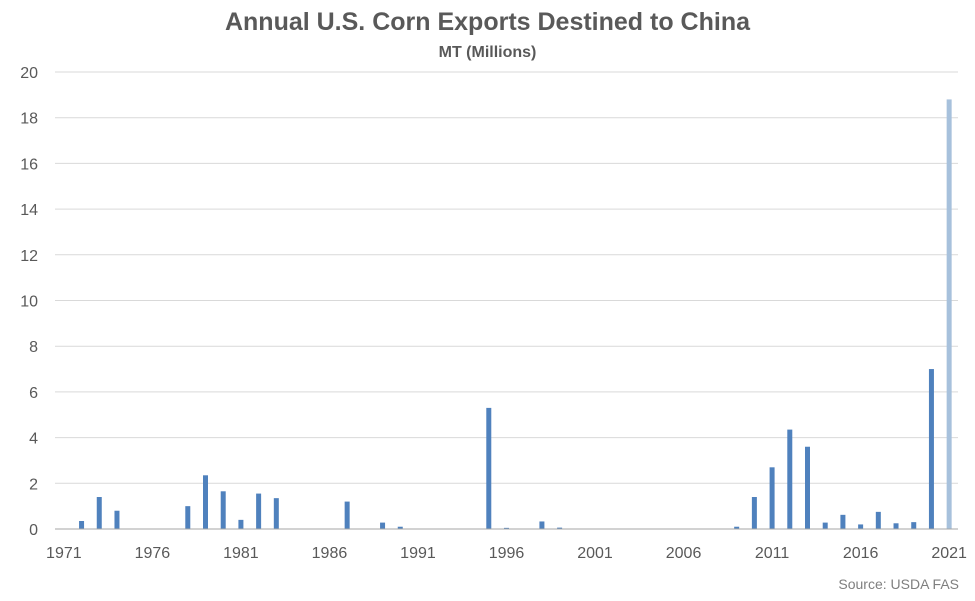 The image size is (975, 601). Describe the element at coordinates (754, 513) in the screenshot. I see `bar-2010` at that location.